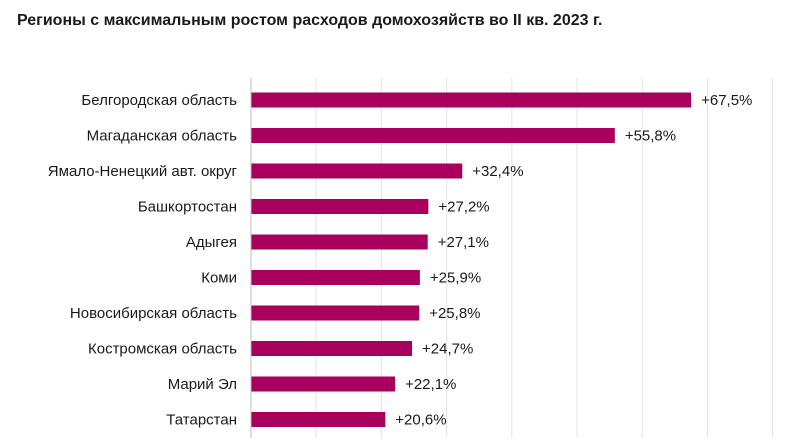  Describe the element at coordinates (454, 313) in the screenshot. I see `value-label: +25,8%` at that location.